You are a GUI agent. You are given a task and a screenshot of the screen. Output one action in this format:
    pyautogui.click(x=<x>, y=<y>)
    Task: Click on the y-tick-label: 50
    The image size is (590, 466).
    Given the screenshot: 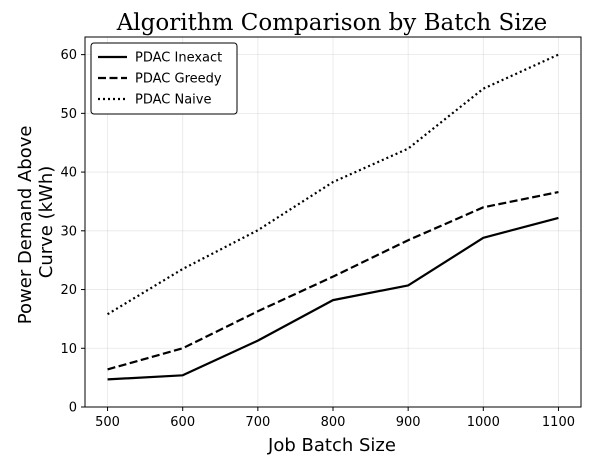 What is the action you would take?
    pyautogui.click(x=68, y=114)
    